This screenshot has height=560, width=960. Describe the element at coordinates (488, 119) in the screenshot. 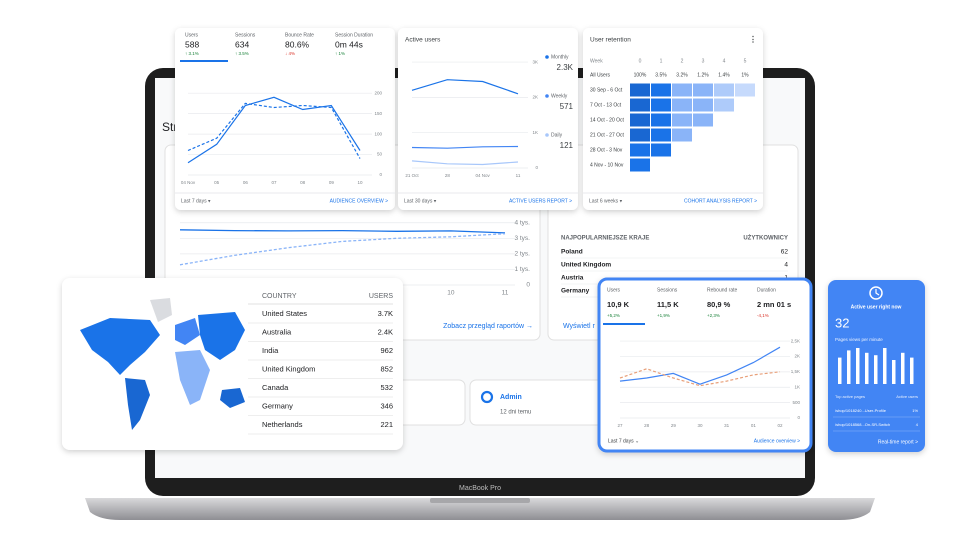

I see `active-users-card` at that location.